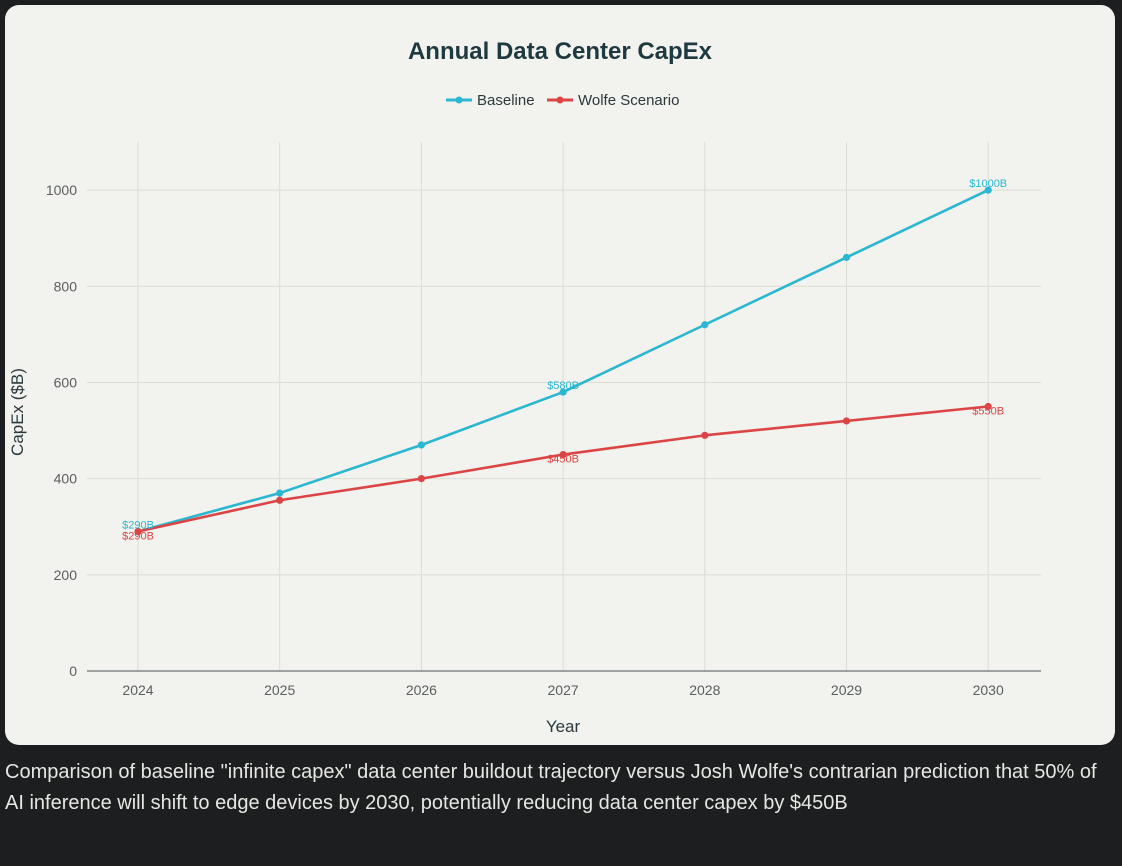 The width and height of the screenshot is (1122, 866). Describe the element at coordinates (421, 445) in the screenshot. I see `point-baseline-2026` at that location.